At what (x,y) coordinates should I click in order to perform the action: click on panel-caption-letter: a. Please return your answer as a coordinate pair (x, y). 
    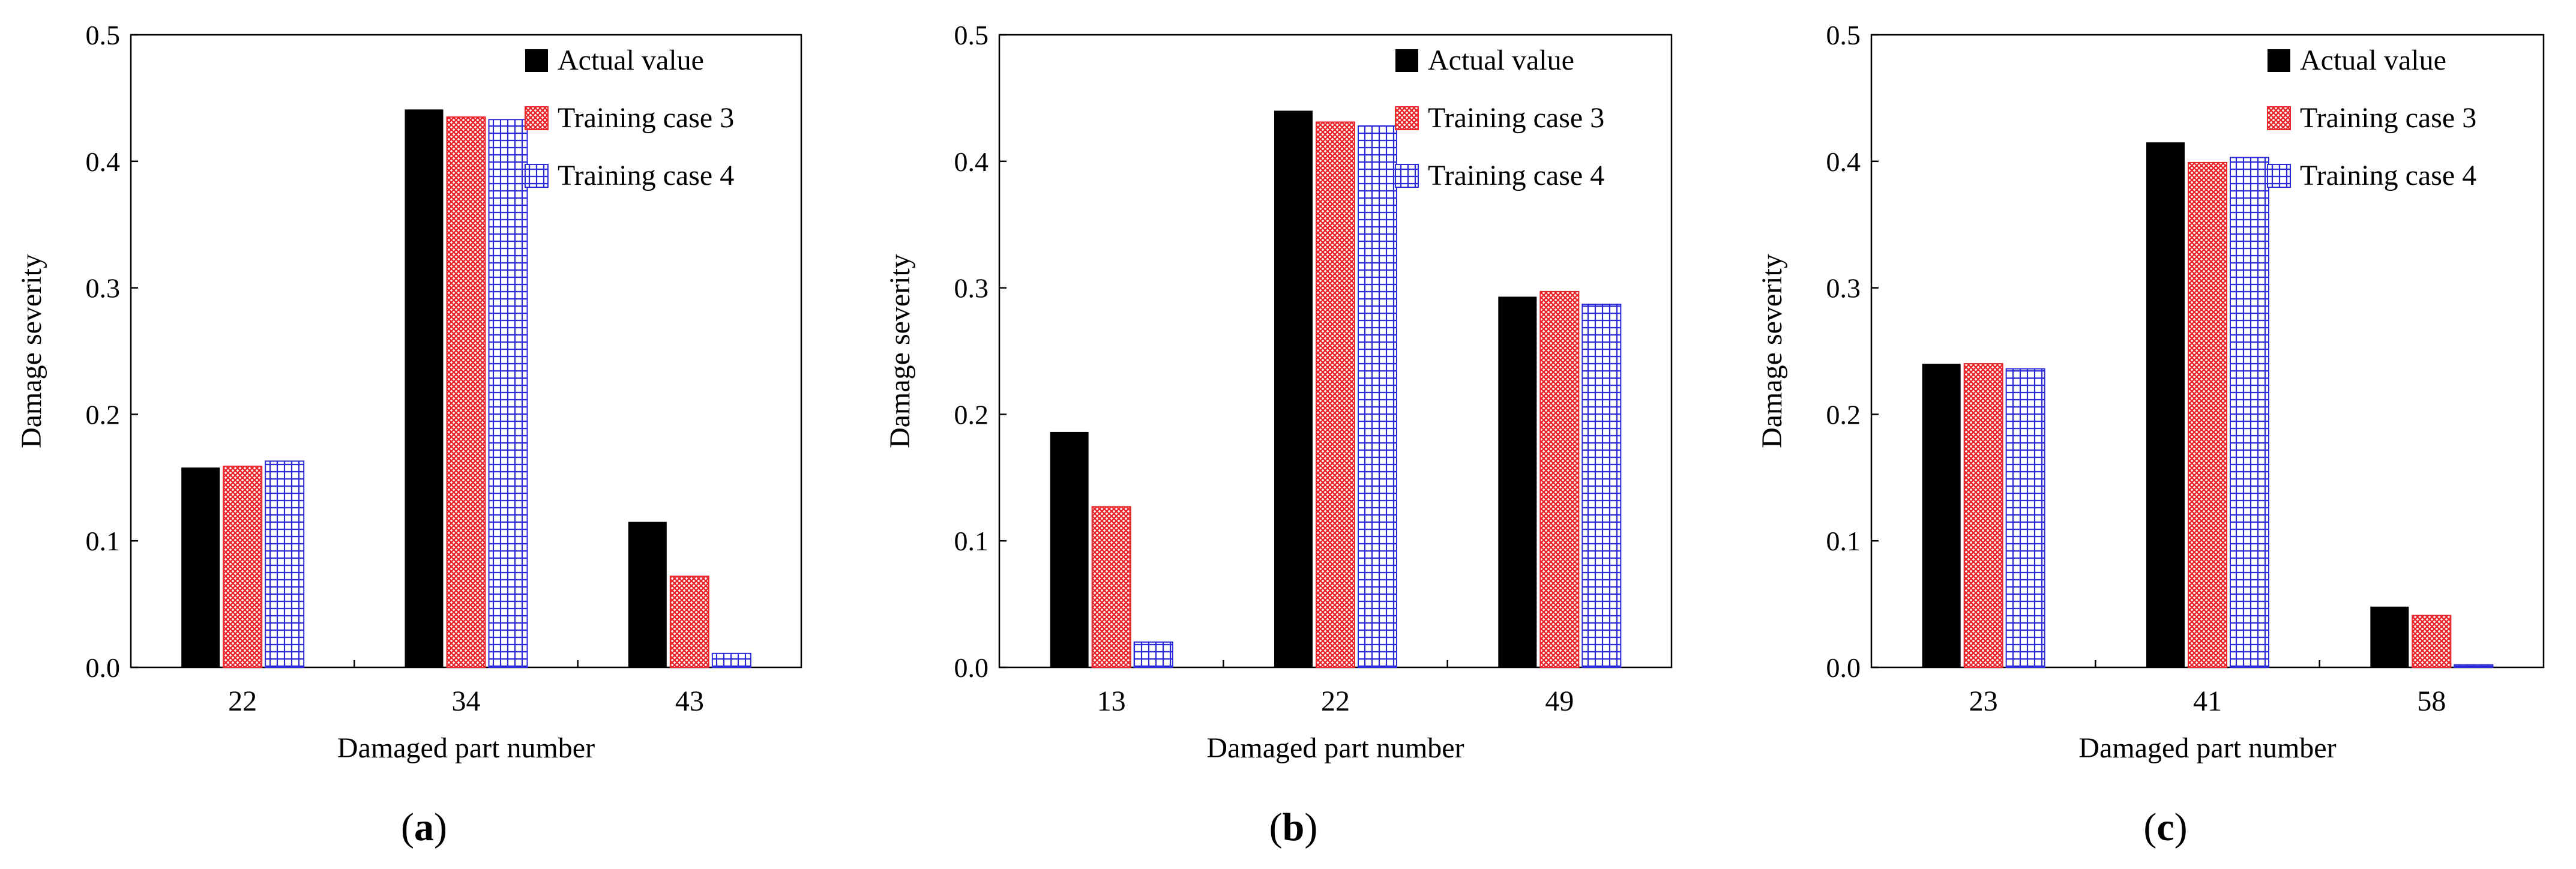
    Looking at the image, I should click on (424, 827).